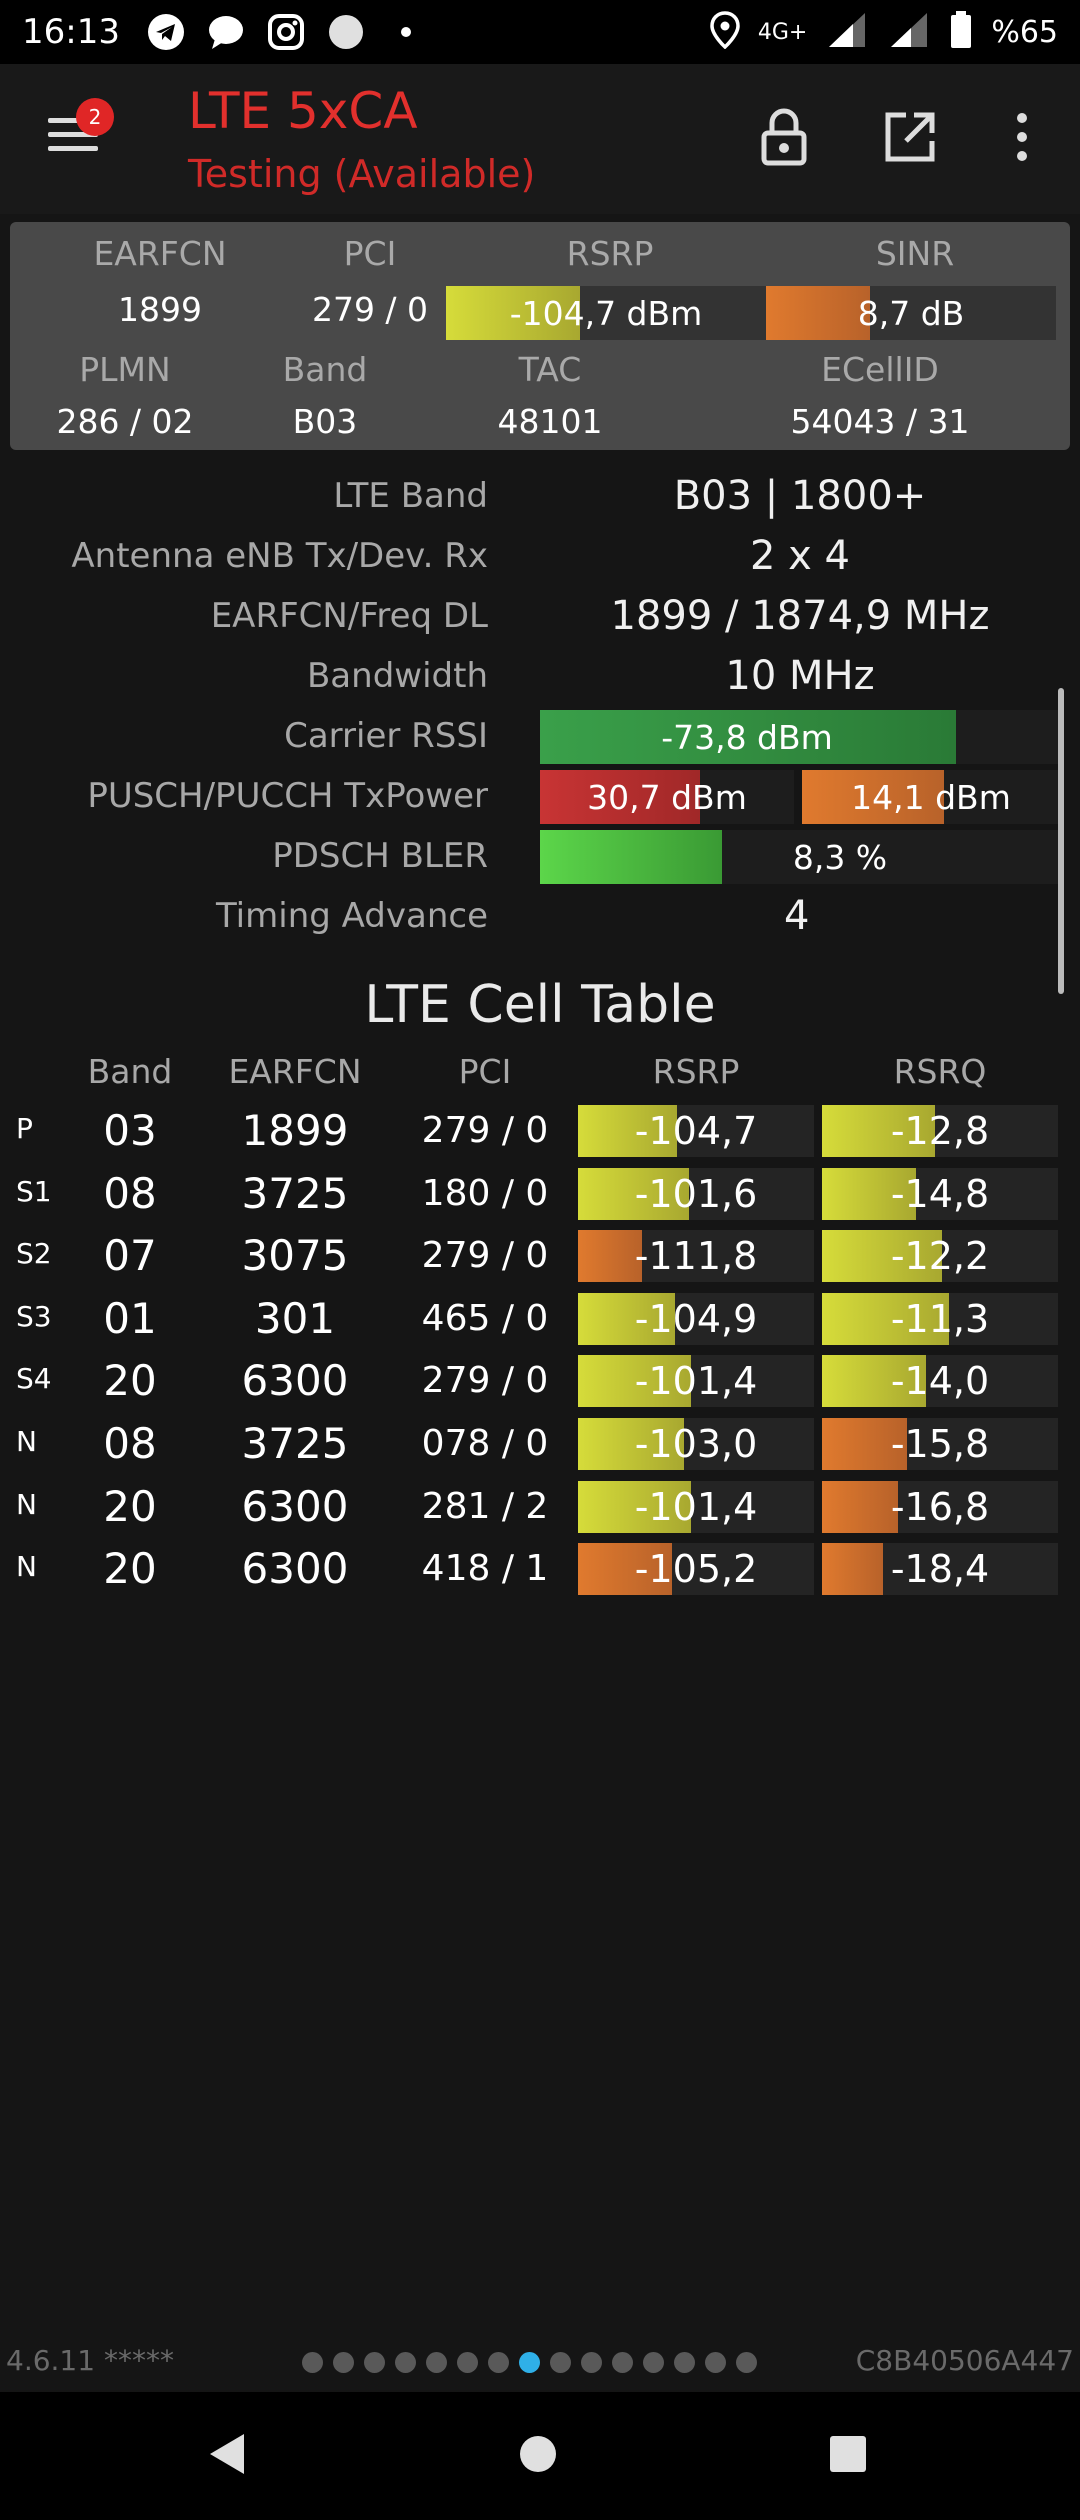 The image size is (1080, 2520). Describe the element at coordinates (24, 1128) in the screenshot. I see `cell-tag: P` at that location.